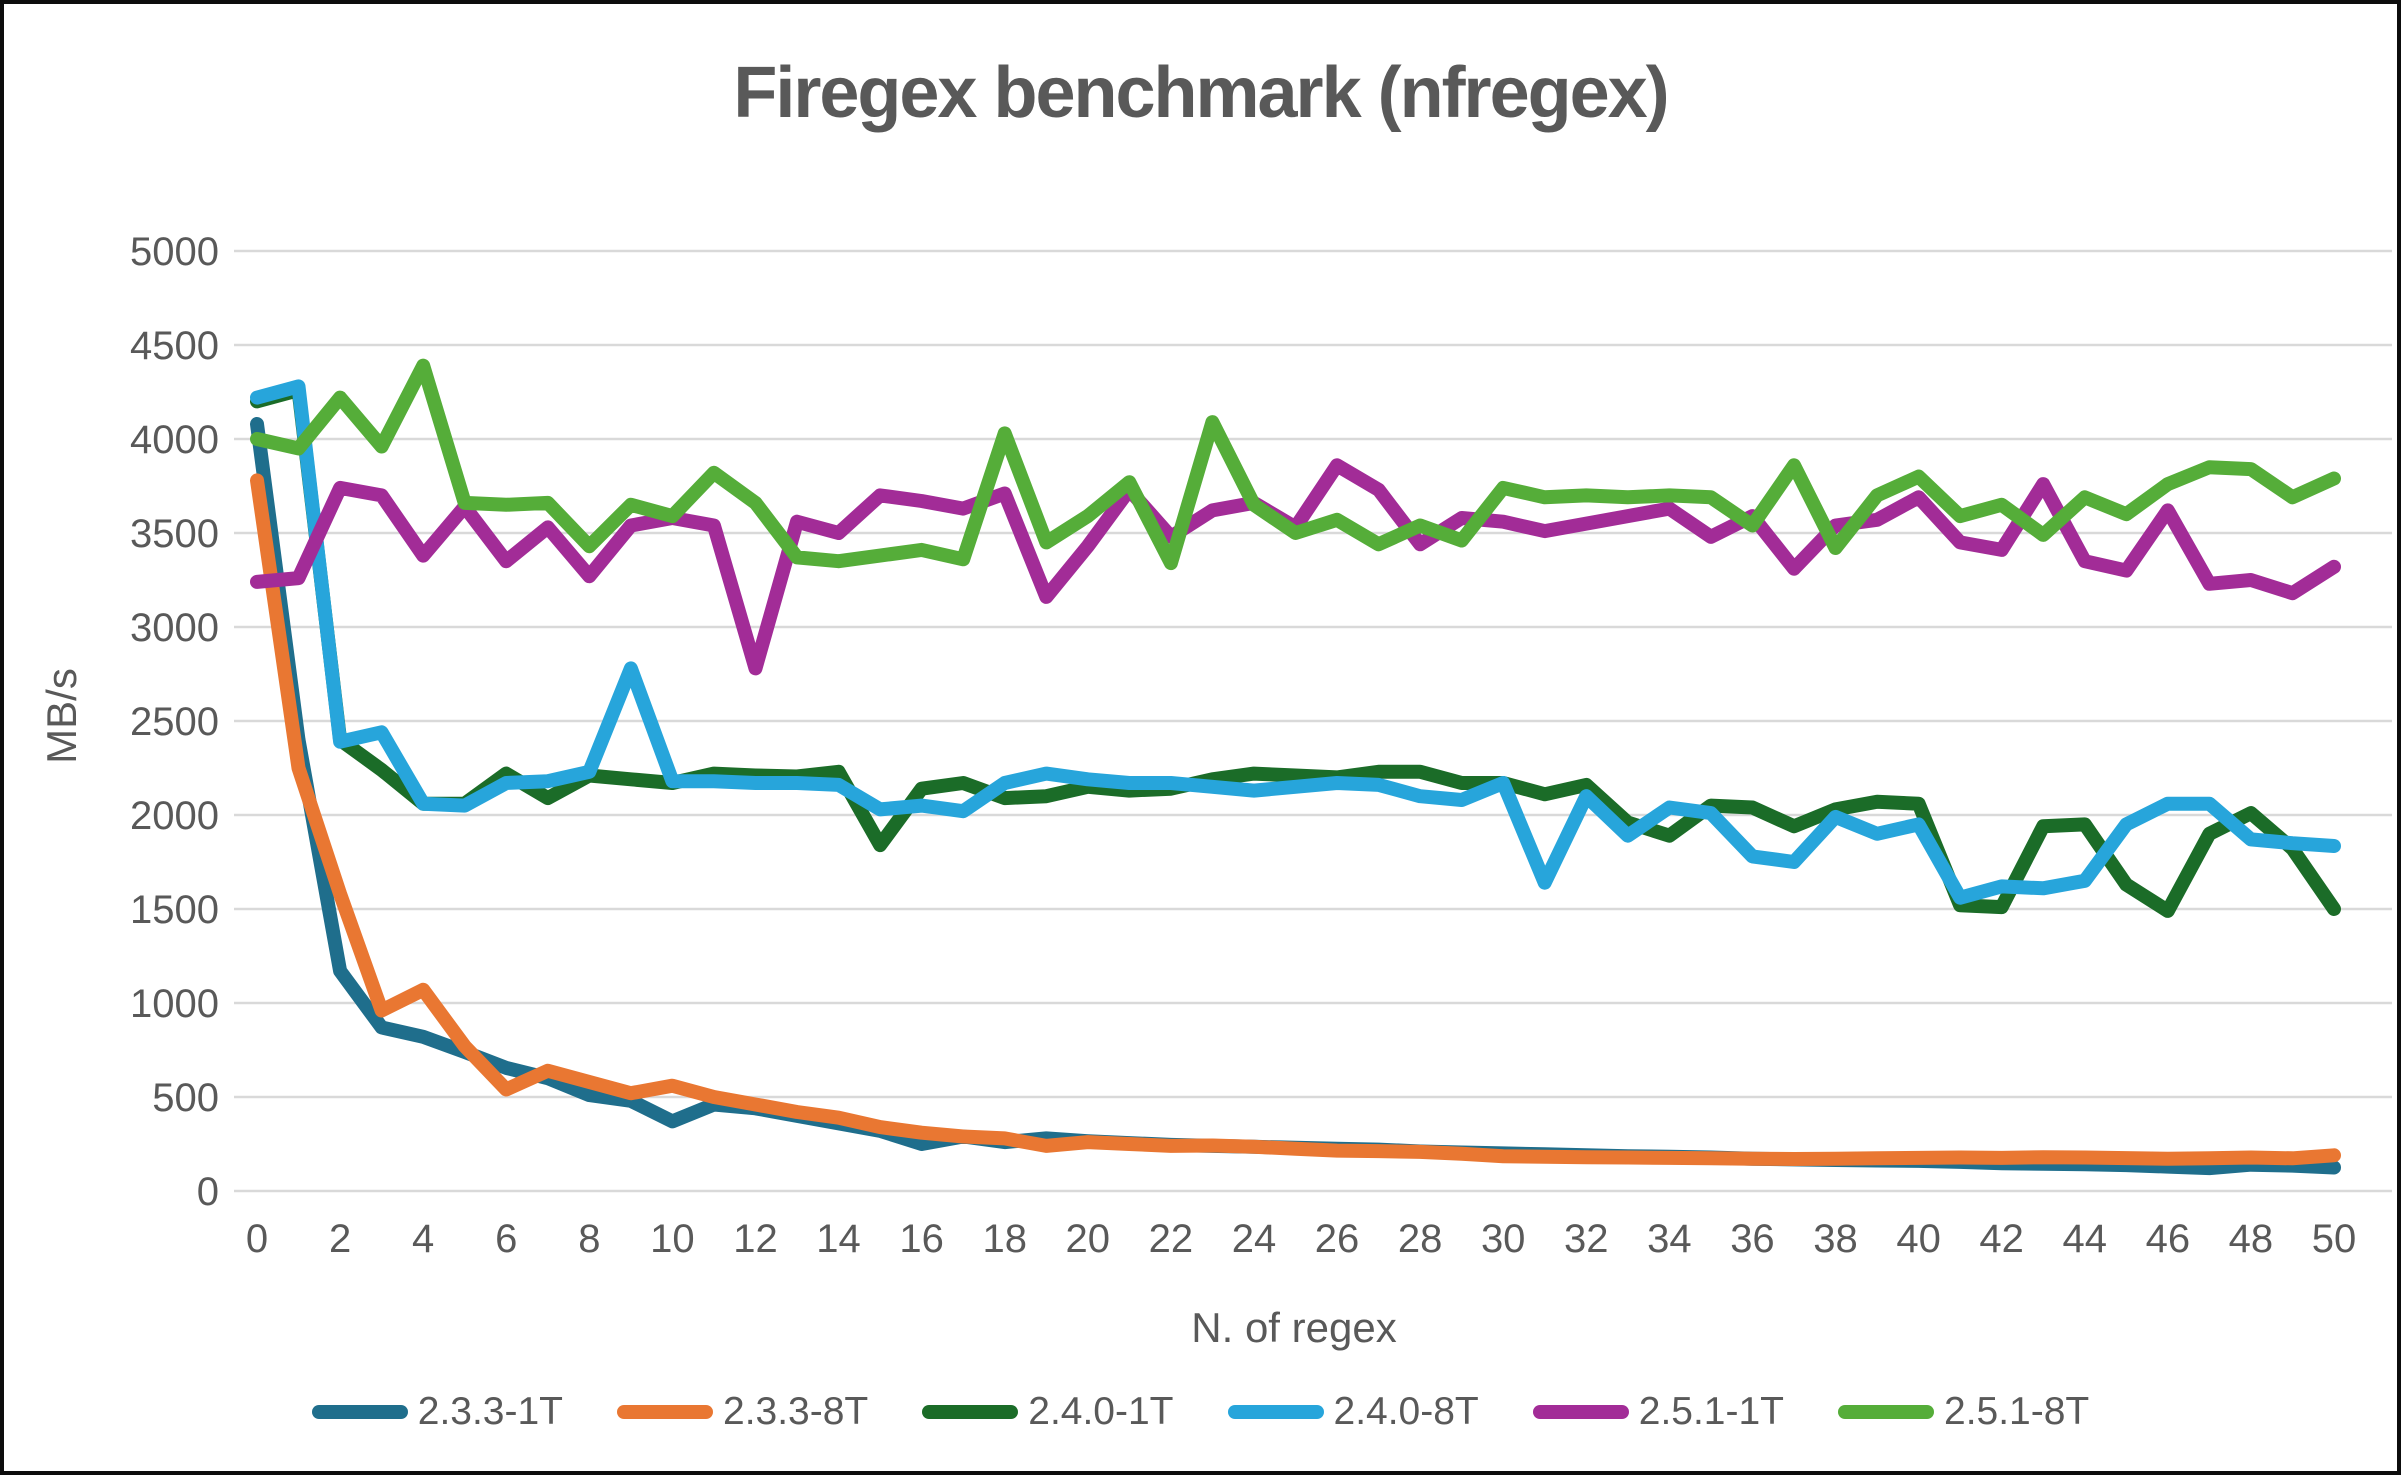 Image resolution: width=2401 pixels, height=1475 pixels. Describe the element at coordinates (174, 816) in the screenshot. I see `y-tick-label: 2000` at that location.